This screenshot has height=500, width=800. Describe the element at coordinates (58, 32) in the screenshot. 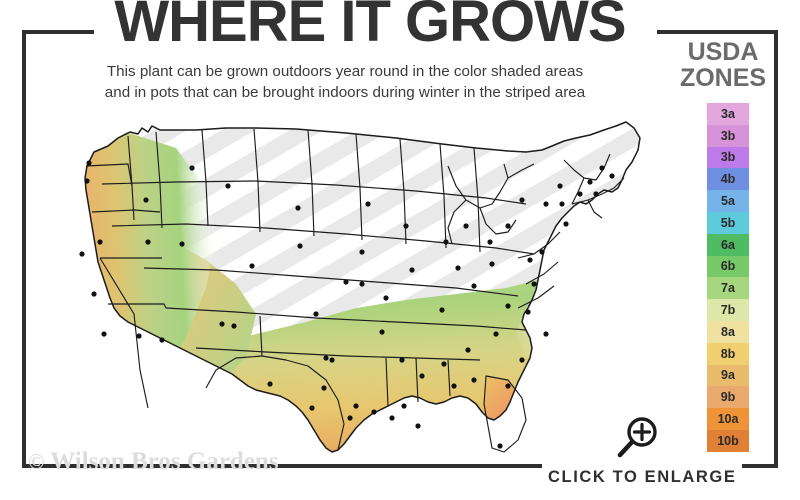

I see `frame-border-top-left` at that location.